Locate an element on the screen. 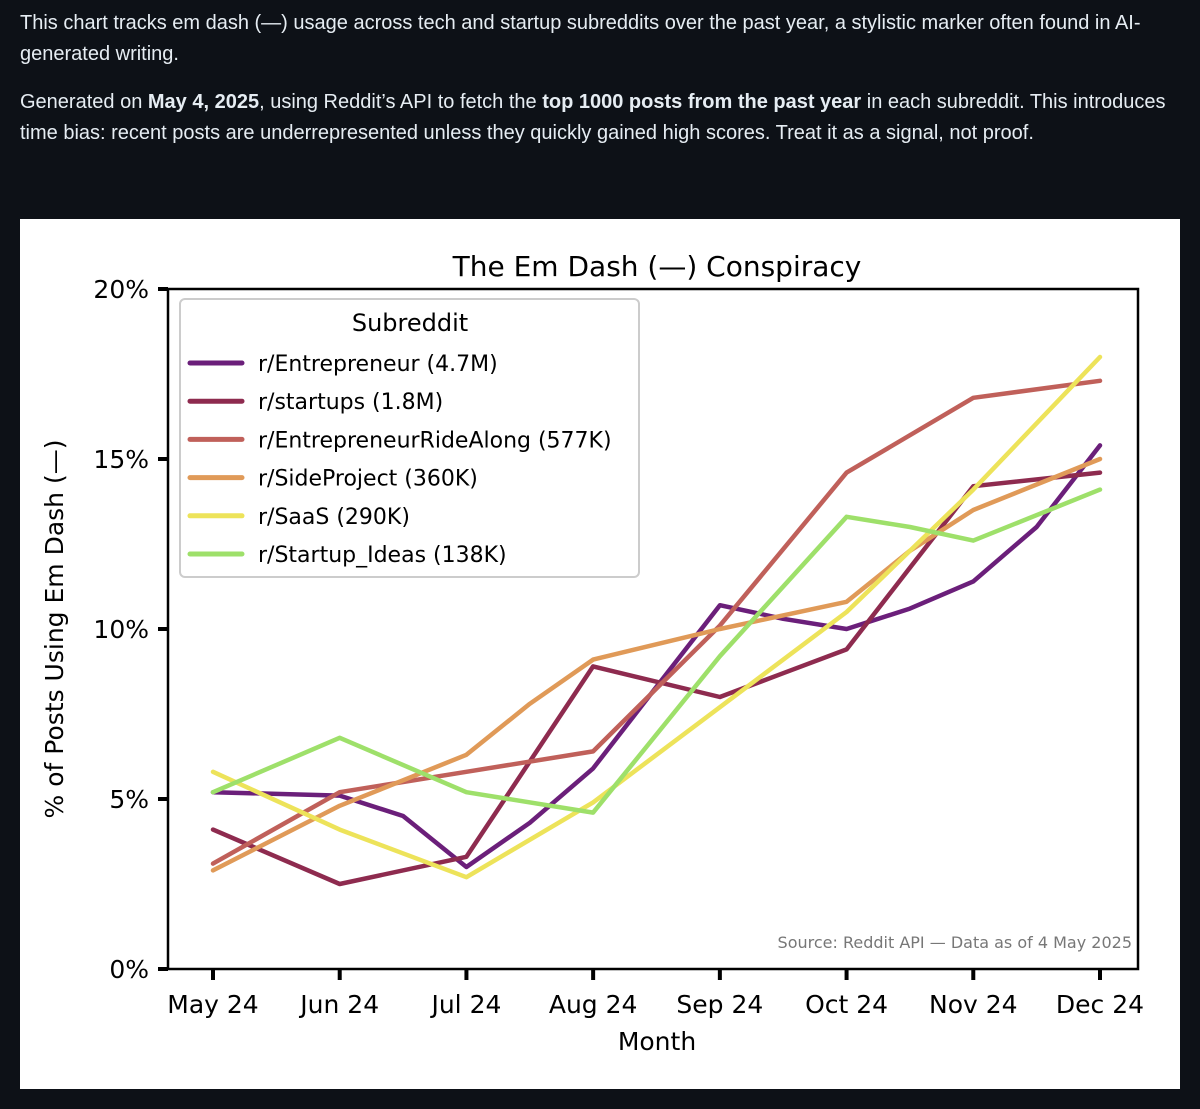 Image resolution: width=1200 pixels, height=1109 pixels. y-tick-label: 15% is located at coordinates (121, 459).